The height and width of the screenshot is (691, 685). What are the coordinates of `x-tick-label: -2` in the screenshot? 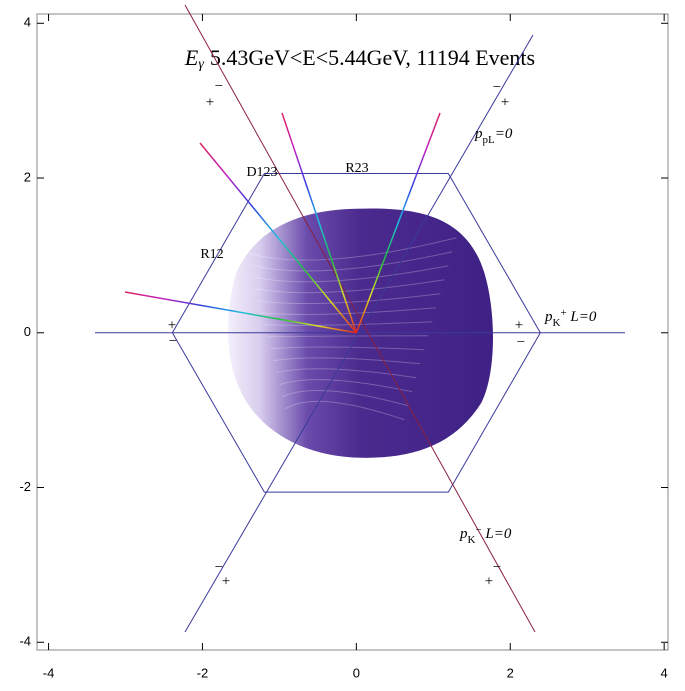 It's located at (203, 672).